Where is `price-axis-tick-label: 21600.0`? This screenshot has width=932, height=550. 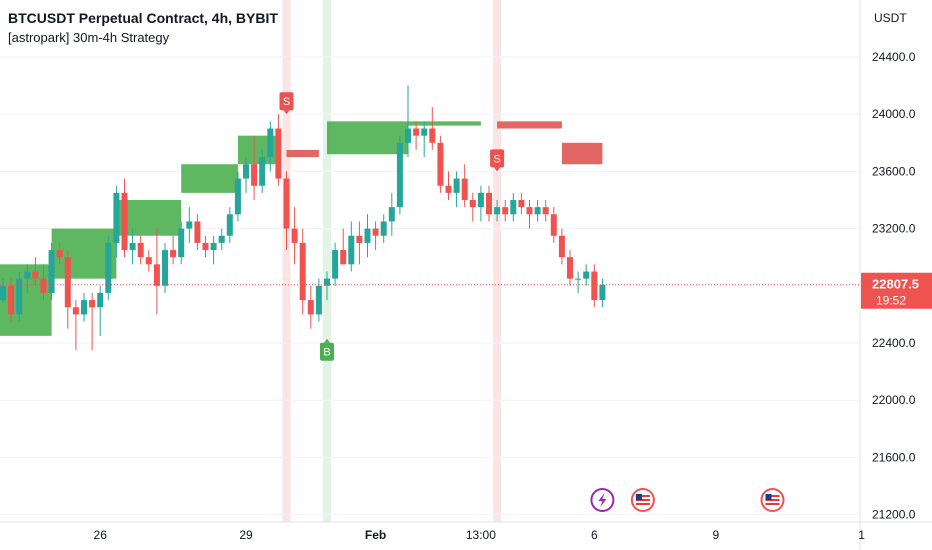
price-axis-tick-label: 21600.0 is located at coordinates (894, 457).